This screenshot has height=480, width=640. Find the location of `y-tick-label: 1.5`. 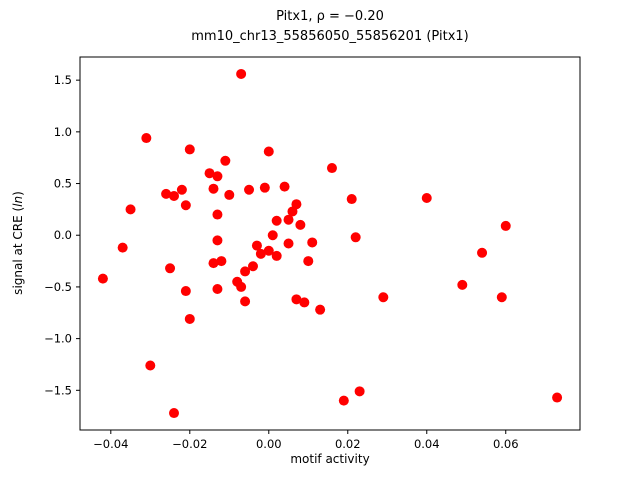

y-tick-label: 1.5 is located at coordinates (63, 80).